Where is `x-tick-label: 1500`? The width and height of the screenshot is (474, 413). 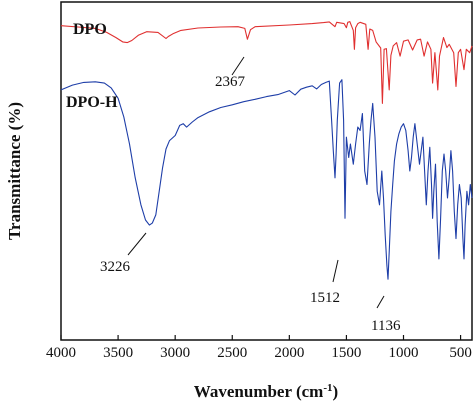 x-tick-label: 1500 is located at coordinates (346, 353).